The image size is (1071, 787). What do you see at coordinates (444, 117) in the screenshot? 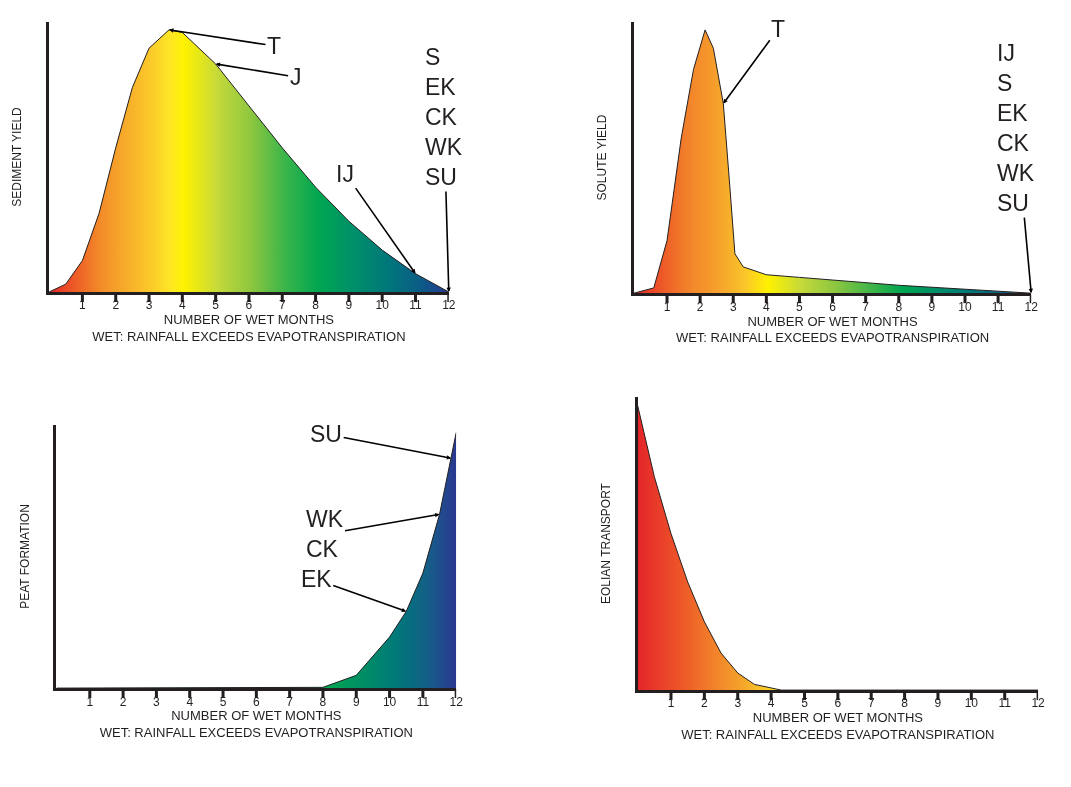
I see `annotation: S EK CK WK SU` at bounding box center [444, 117].